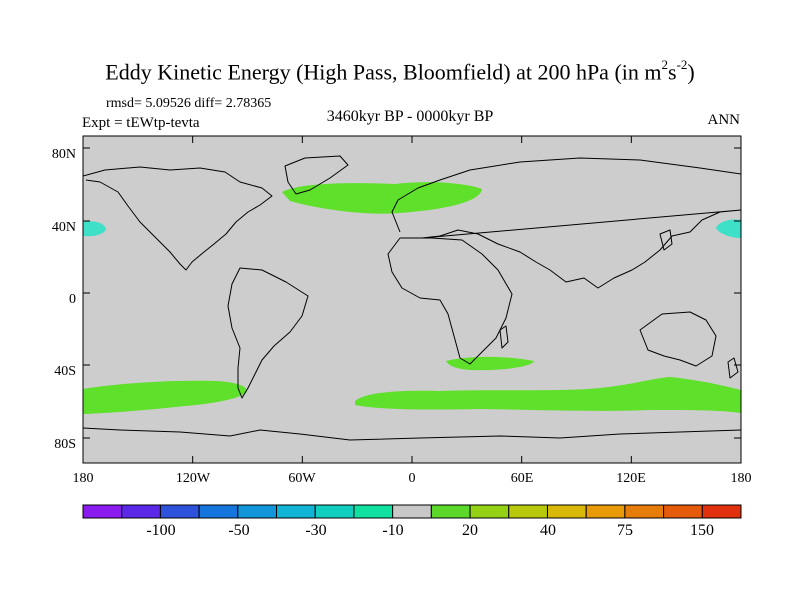 The height and width of the screenshot is (600, 800). What do you see at coordinates (548, 530) in the screenshot?
I see `colorbar-label: 40` at bounding box center [548, 530].